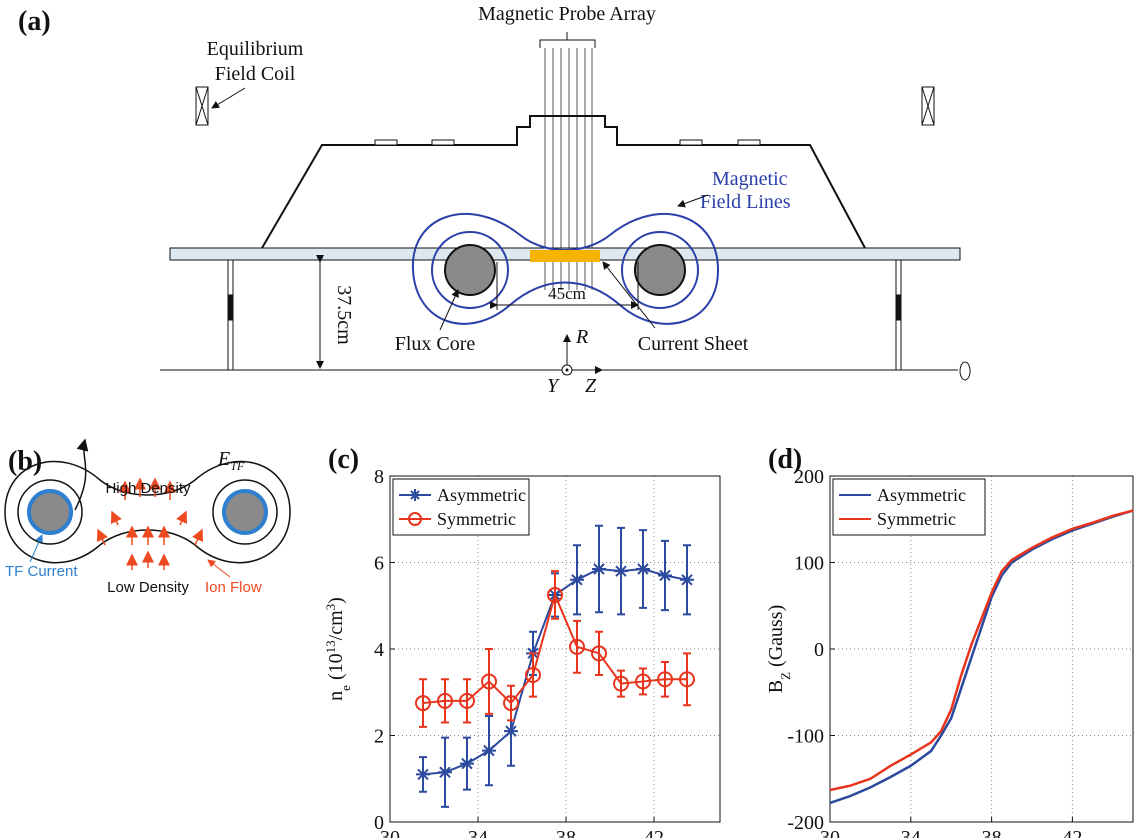  What do you see at coordinates (553, 386) in the screenshot?
I see `axis-label: Y` at bounding box center [553, 386].